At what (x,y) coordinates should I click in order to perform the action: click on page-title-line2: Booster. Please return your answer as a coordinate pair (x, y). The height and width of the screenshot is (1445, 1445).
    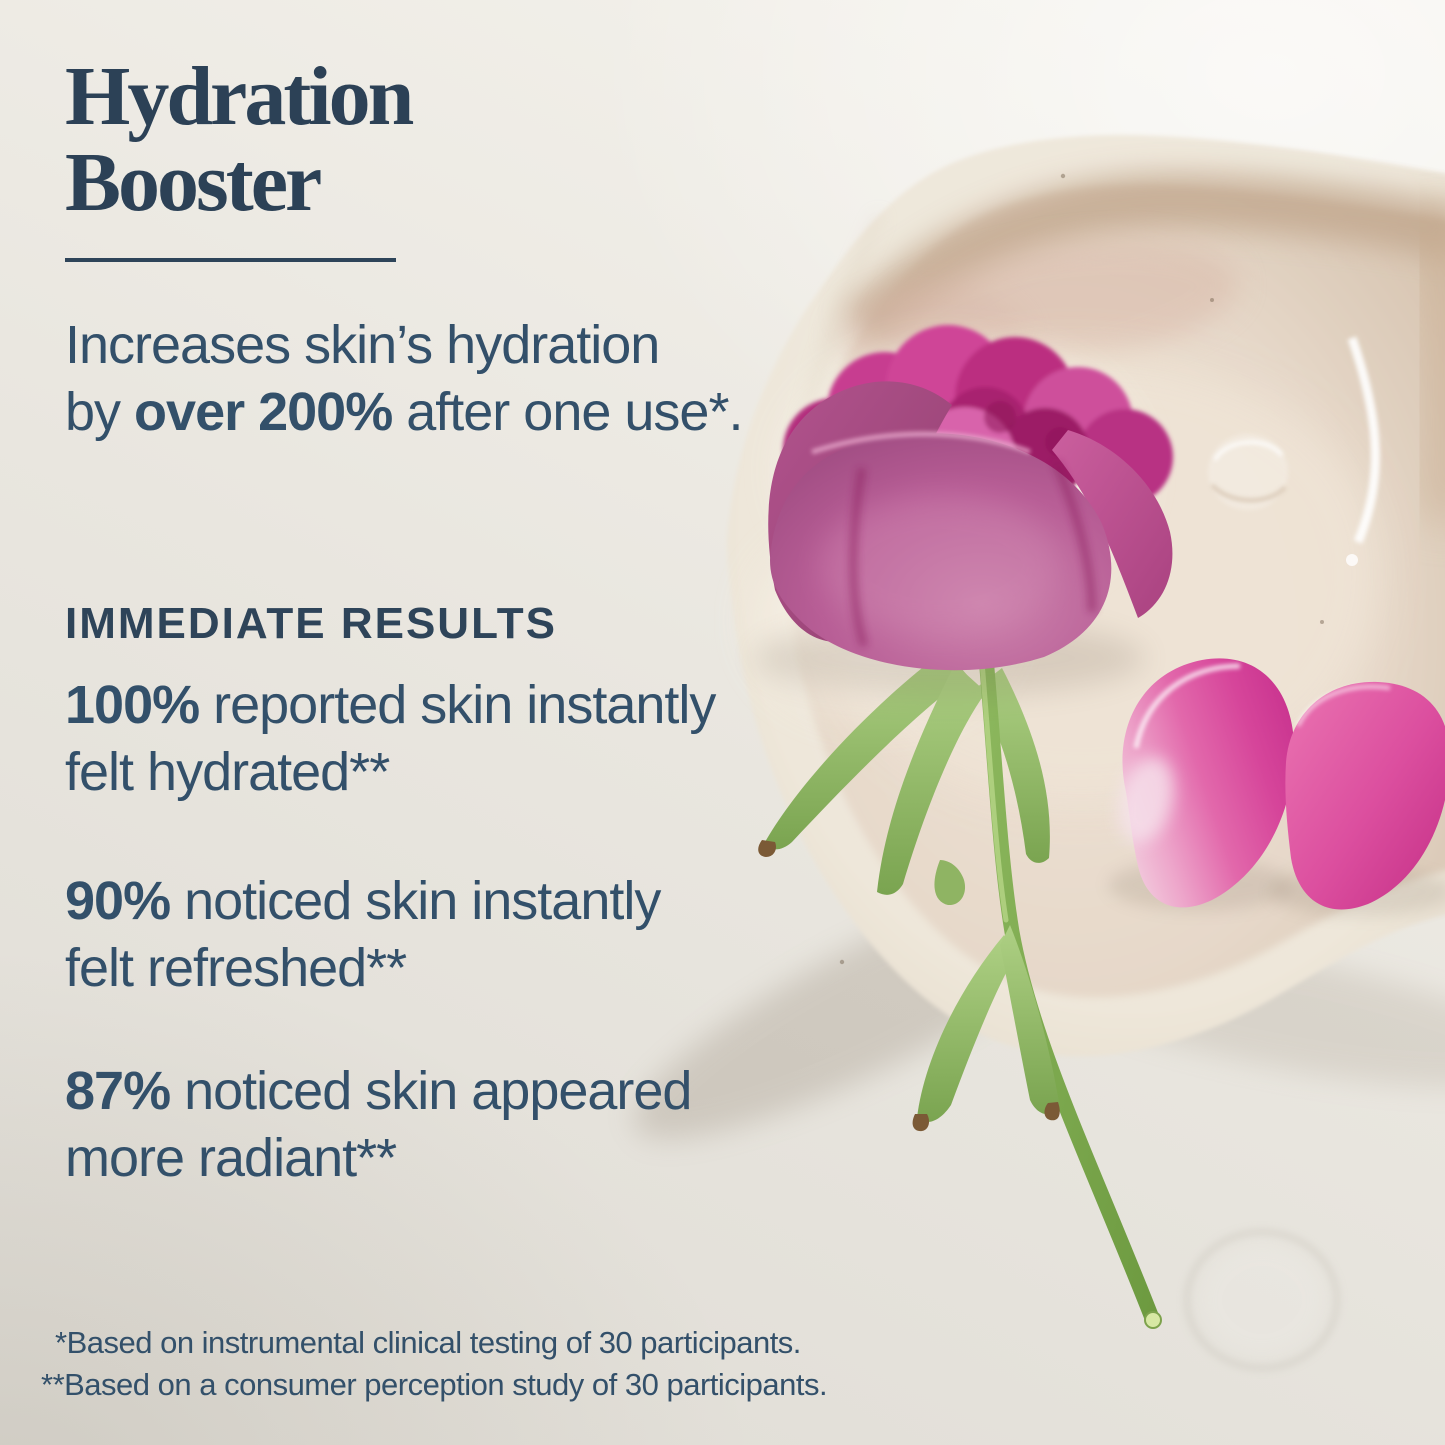
    Looking at the image, I should click on (193, 182).